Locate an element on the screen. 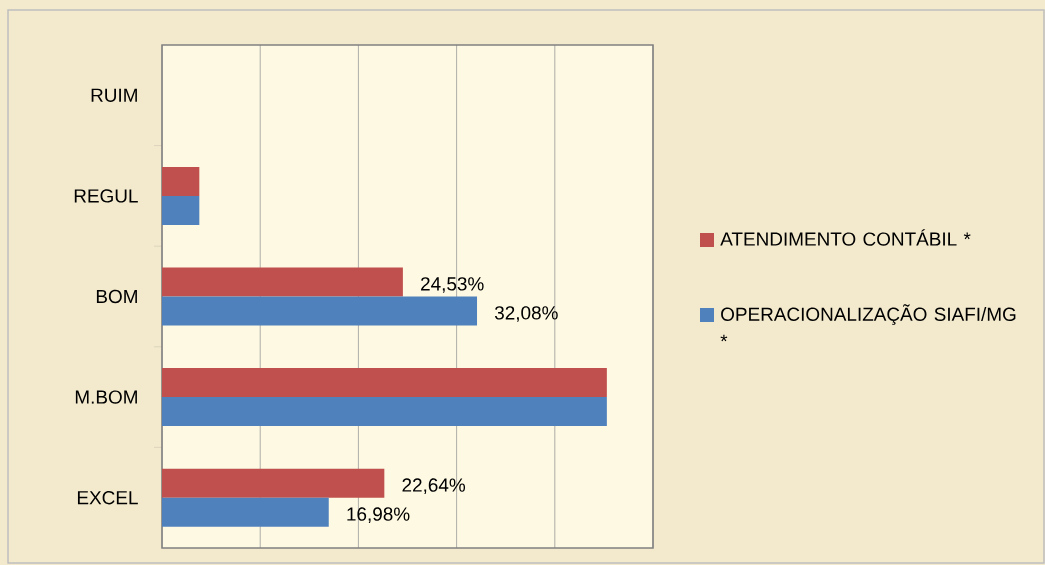 This screenshot has width=1045, height=565. y-tick-label: EXCEL is located at coordinates (107, 497).